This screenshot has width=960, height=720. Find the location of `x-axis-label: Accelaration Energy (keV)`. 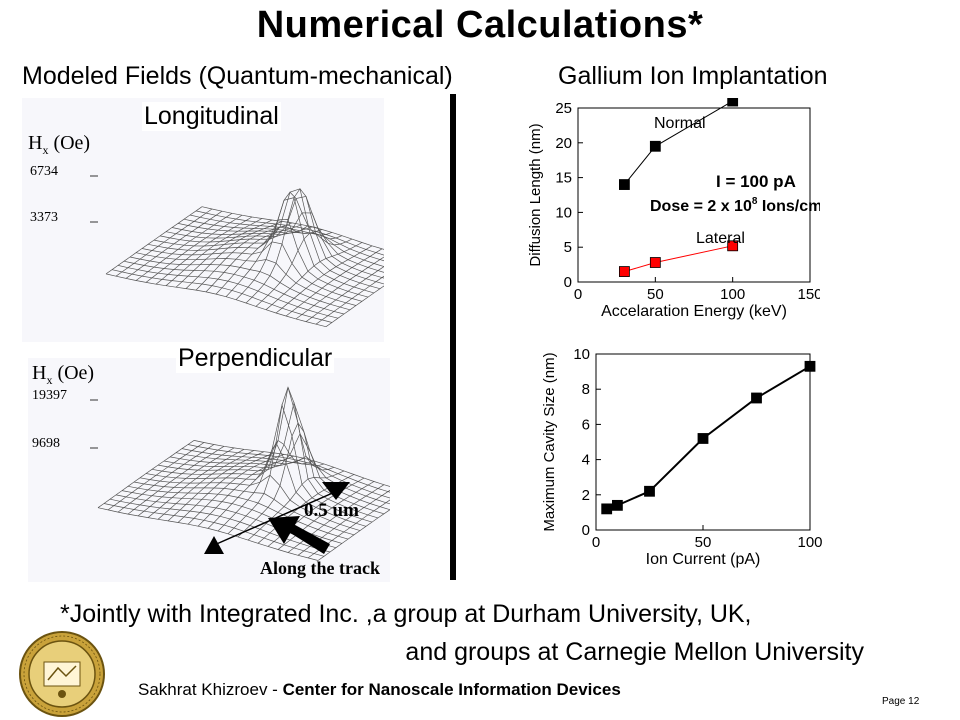

x-axis-label: Accelaration Energy (keV) is located at coordinates (694, 311).